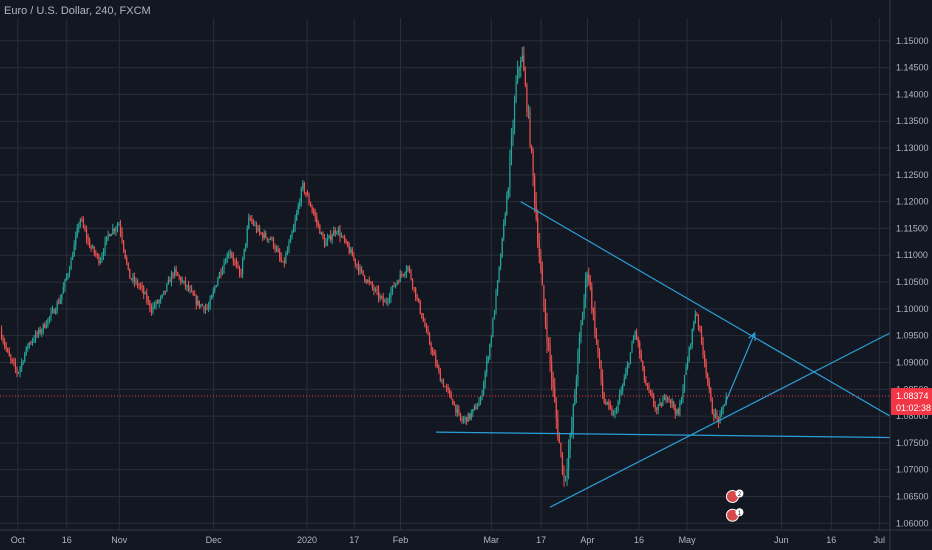 The width and height of the screenshot is (932, 550). I want to click on y-tick-label: 1.06000, so click(912, 523).